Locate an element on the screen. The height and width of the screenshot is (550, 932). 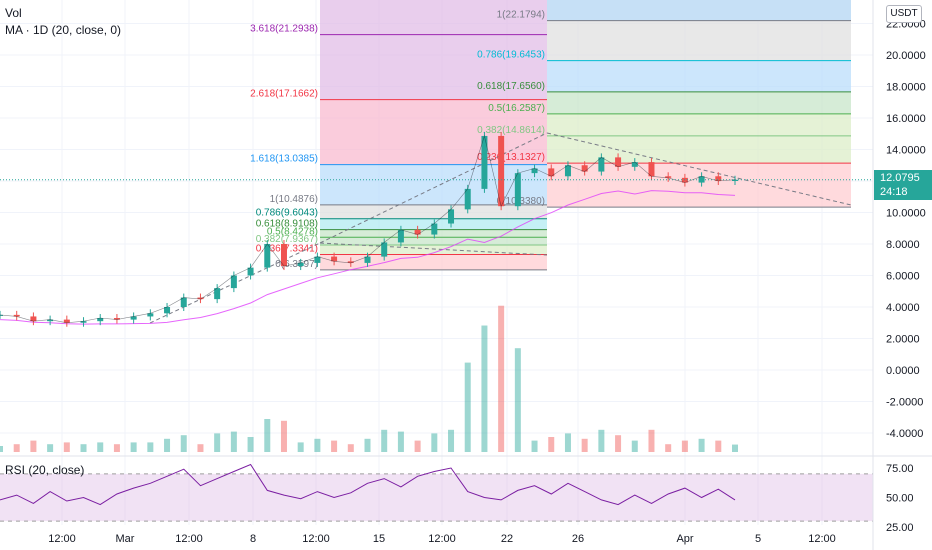
y-axis-tick-label: 18.0000 is located at coordinates (906, 88).